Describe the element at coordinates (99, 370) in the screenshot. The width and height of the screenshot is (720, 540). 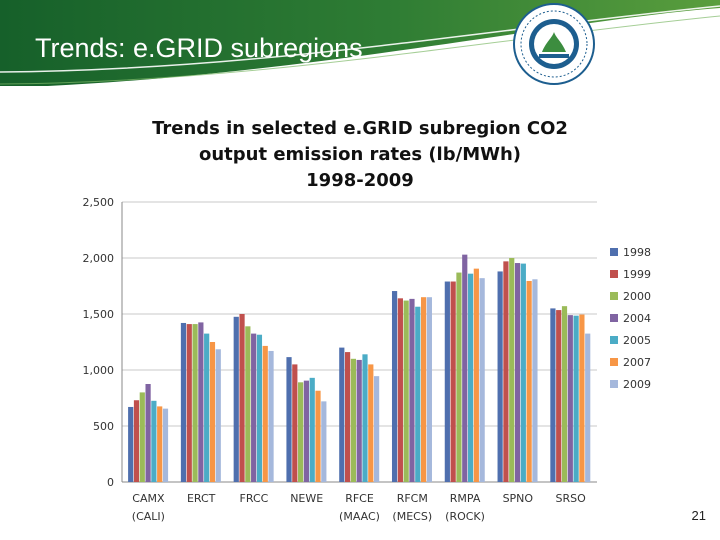
I see `y-tick-label: 1,000` at that location.